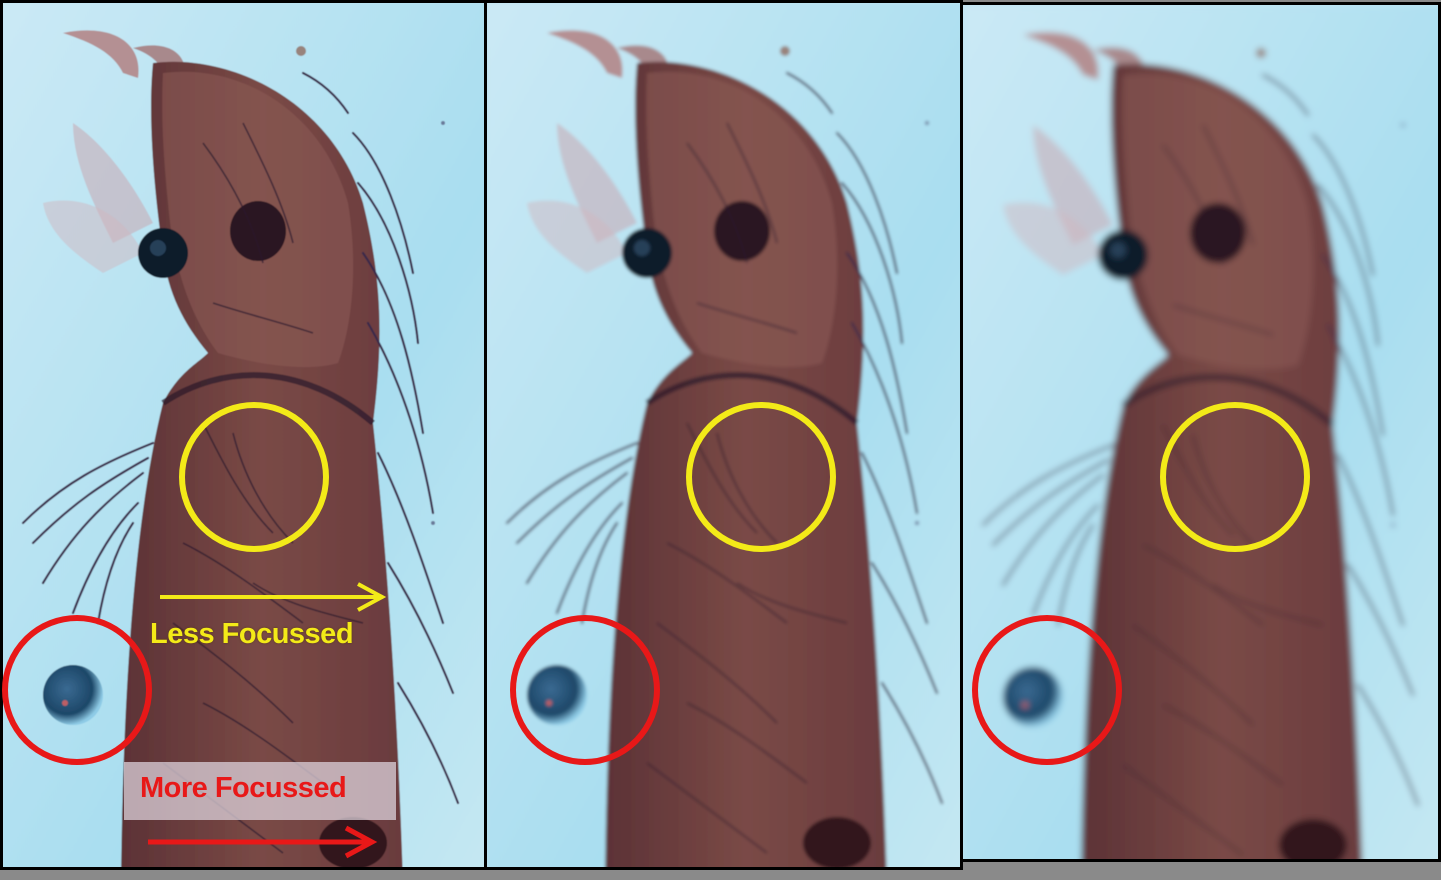 The height and width of the screenshot is (880, 1441). I want to click on more-focussed-label-background, so click(260, 791).